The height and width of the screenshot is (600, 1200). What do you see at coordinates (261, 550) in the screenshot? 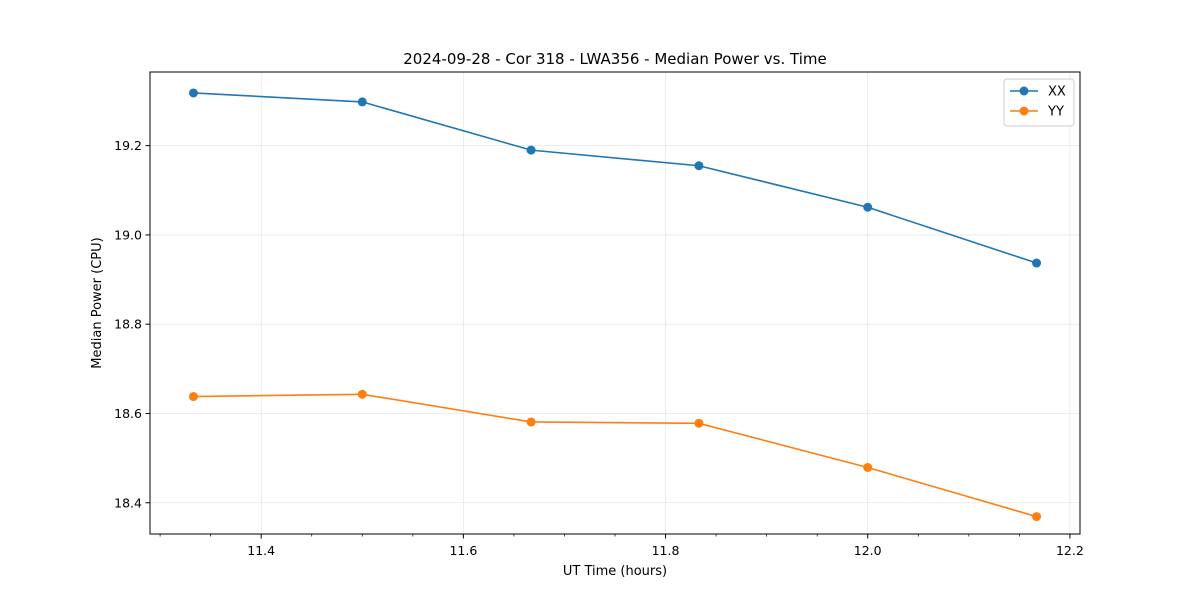
I see `x-tick-label: 11.4` at bounding box center [261, 550].